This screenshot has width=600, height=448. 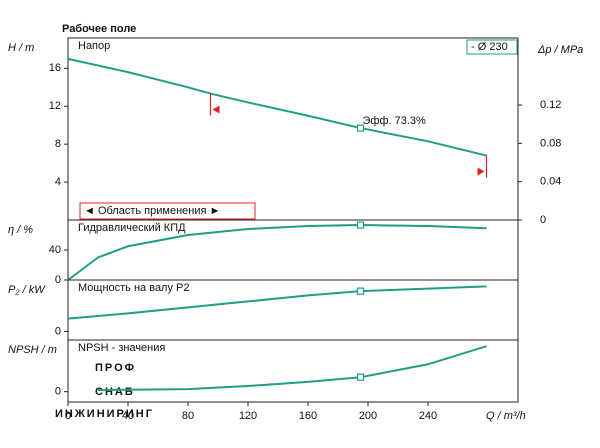 What do you see at coordinates (68, 416) in the screenshot?
I see `x-tick-label: 0` at bounding box center [68, 416].